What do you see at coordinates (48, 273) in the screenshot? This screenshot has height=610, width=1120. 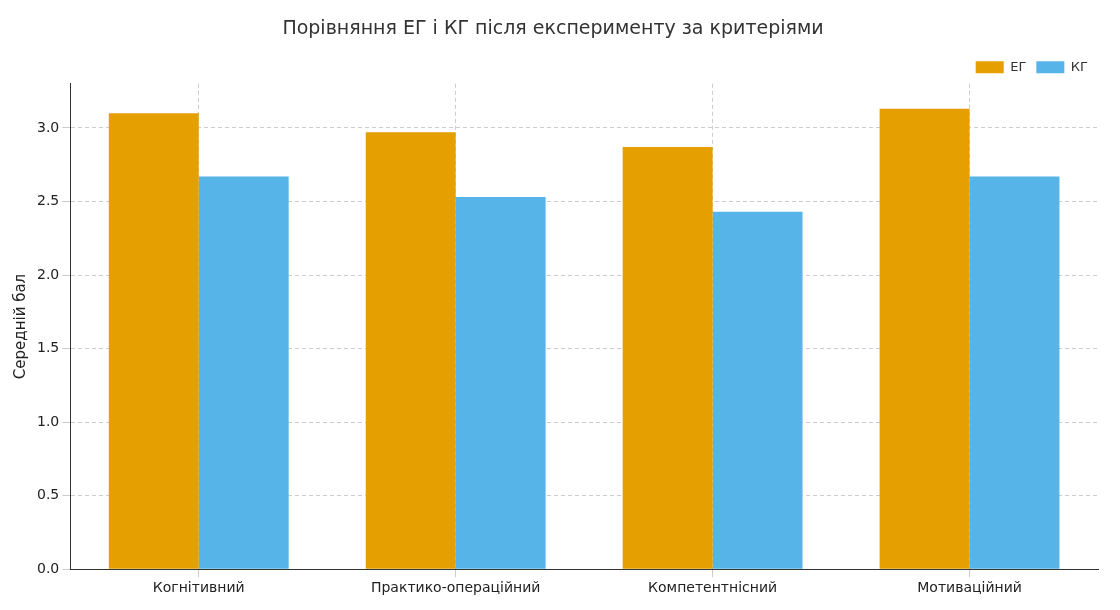 I see `y-tick-label: 2.0` at bounding box center [48, 273].